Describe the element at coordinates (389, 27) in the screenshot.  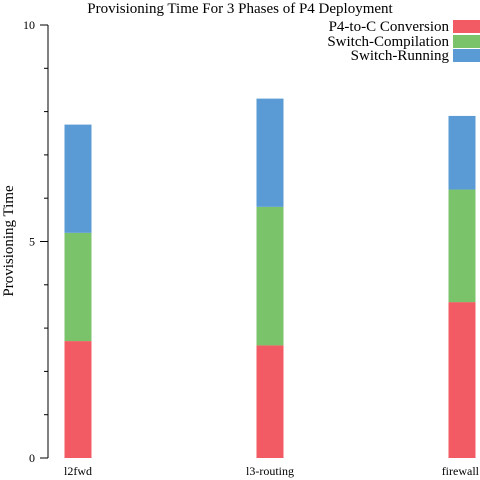
I see `legend-label: P4-to-C Conversion` at that location.